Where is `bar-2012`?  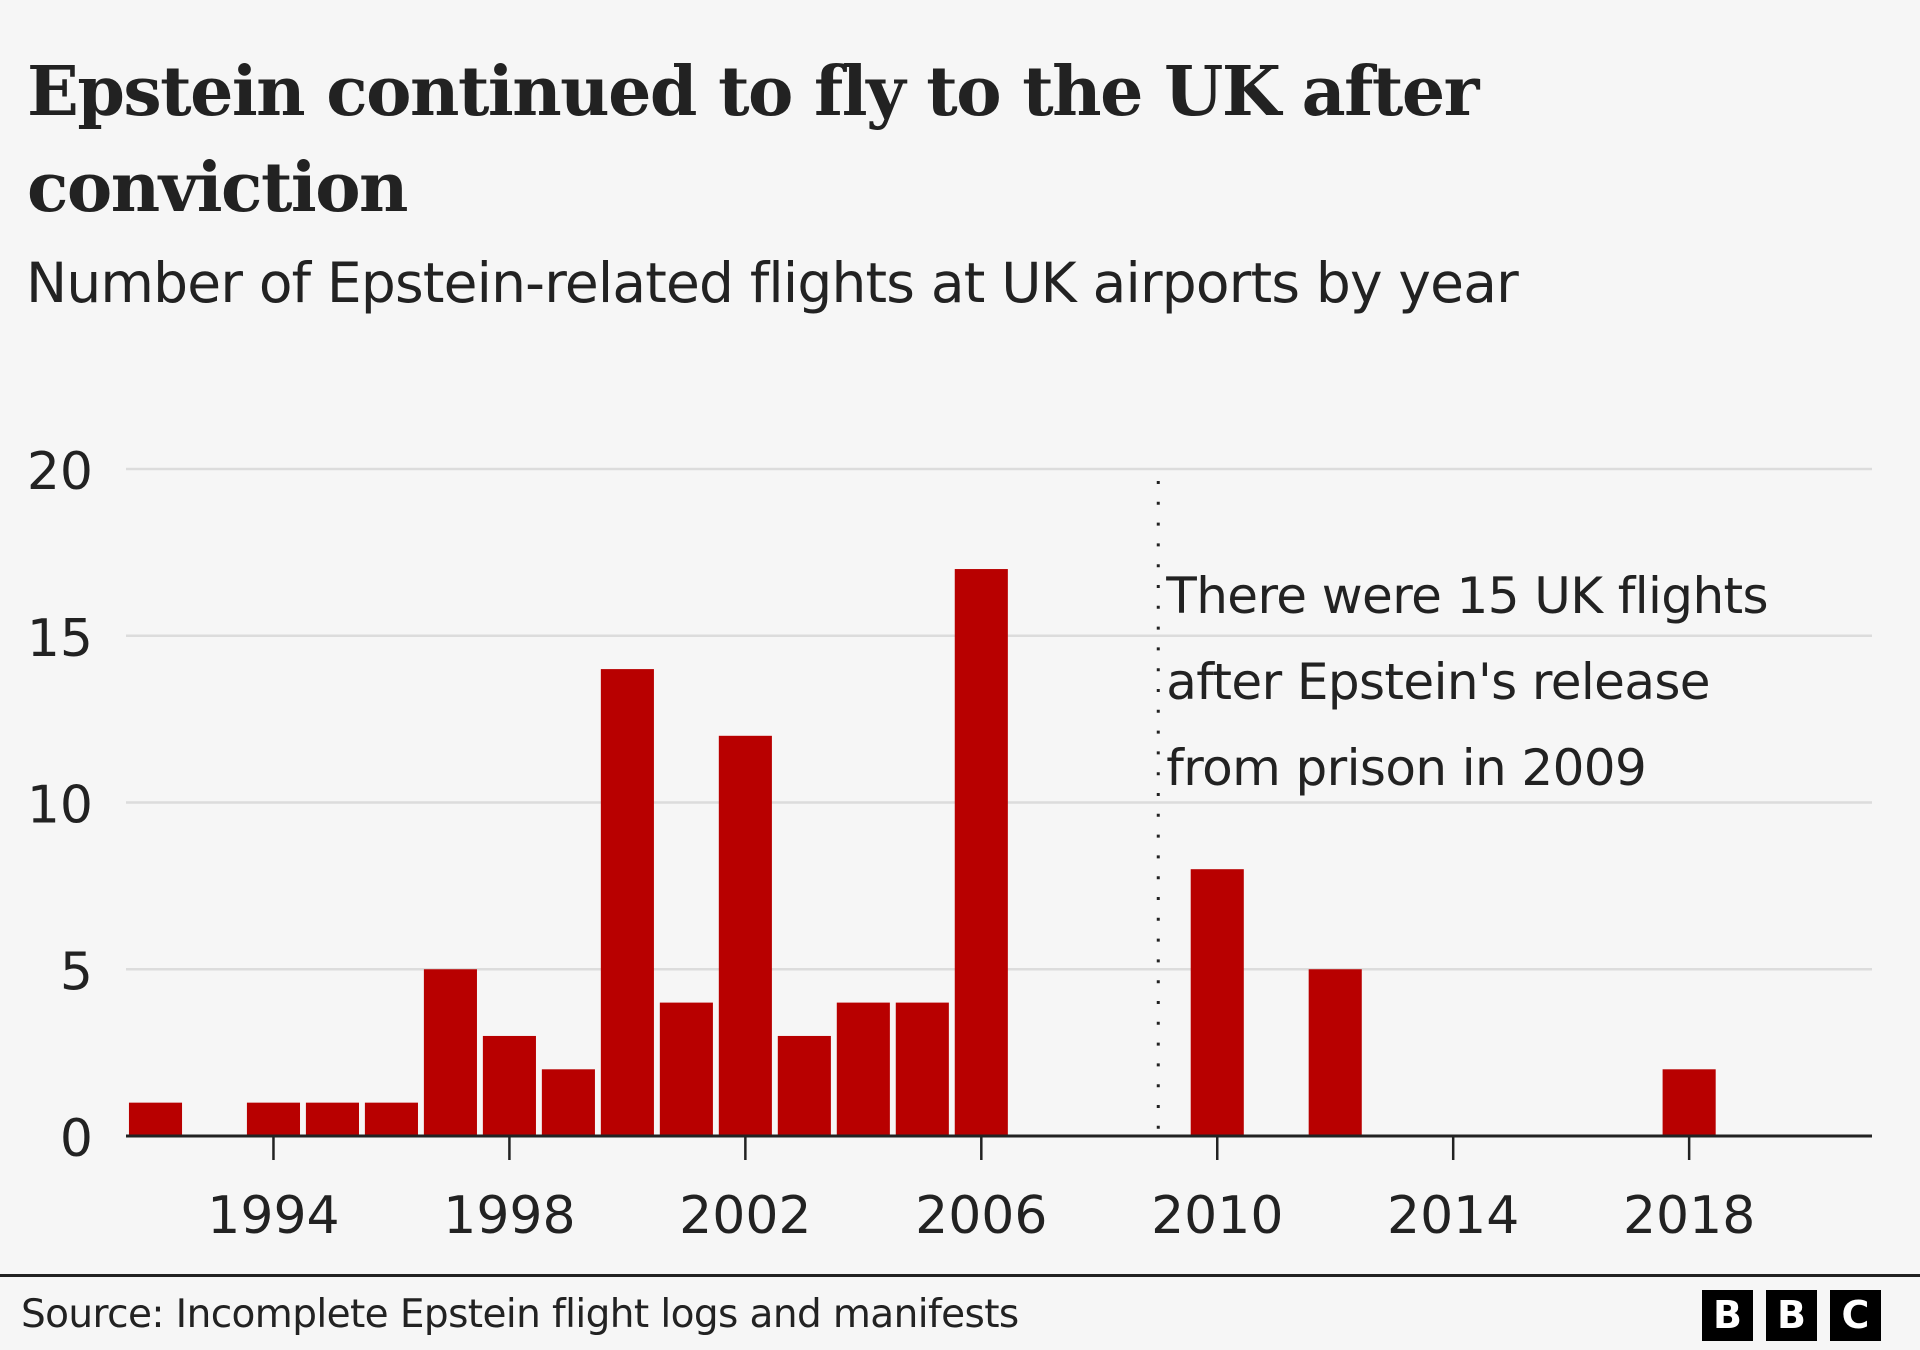 bar-2012 is located at coordinates (1335, 1052).